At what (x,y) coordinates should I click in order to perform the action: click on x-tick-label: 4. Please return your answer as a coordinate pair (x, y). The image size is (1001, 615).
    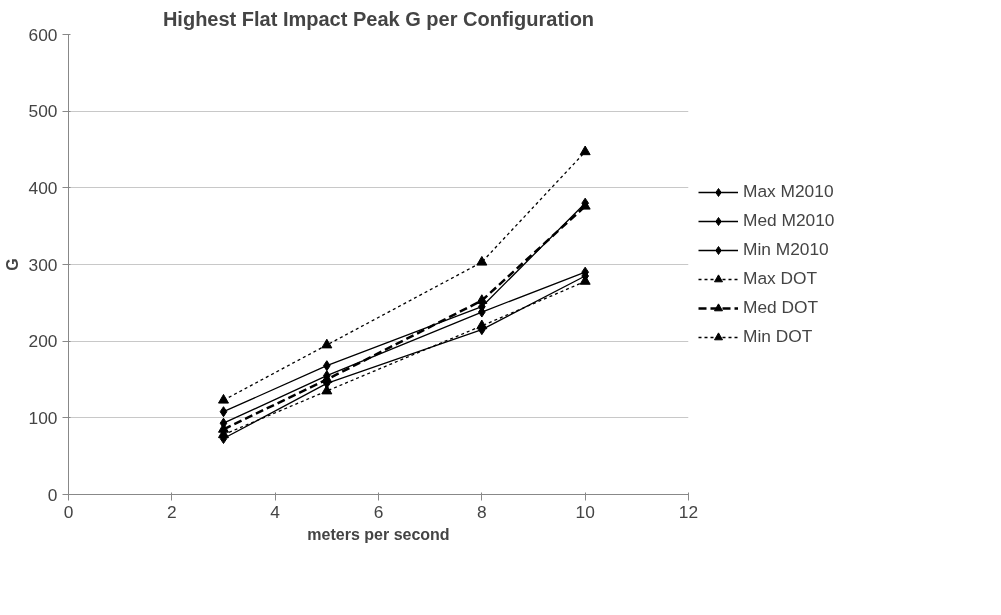
    Looking at the image, I should click on (275, 511).